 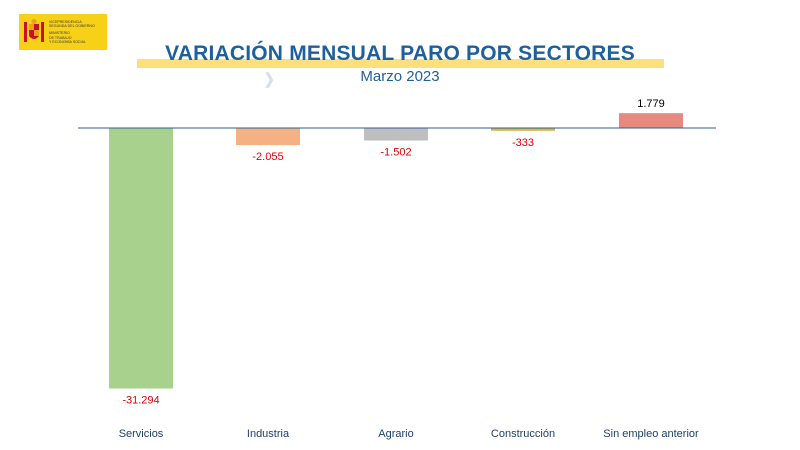 What do you see at coordinates (141, 434) in the screenshot?
I see `category-label: Servicios` at bounding box center [141, 434].